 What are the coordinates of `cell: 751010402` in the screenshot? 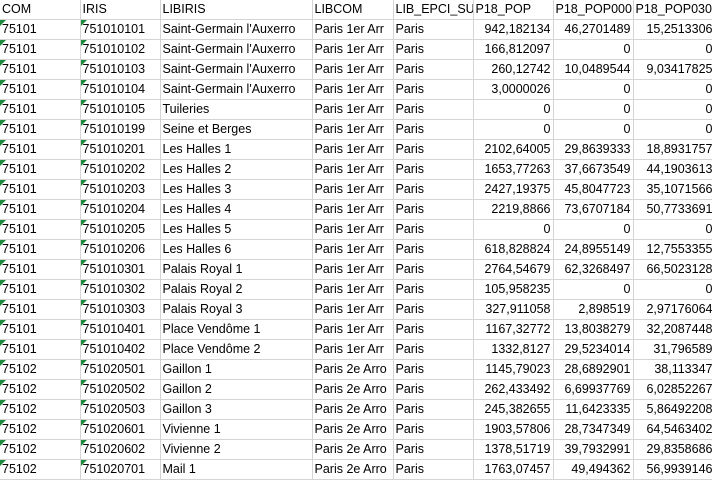 It's located at (120, 349).